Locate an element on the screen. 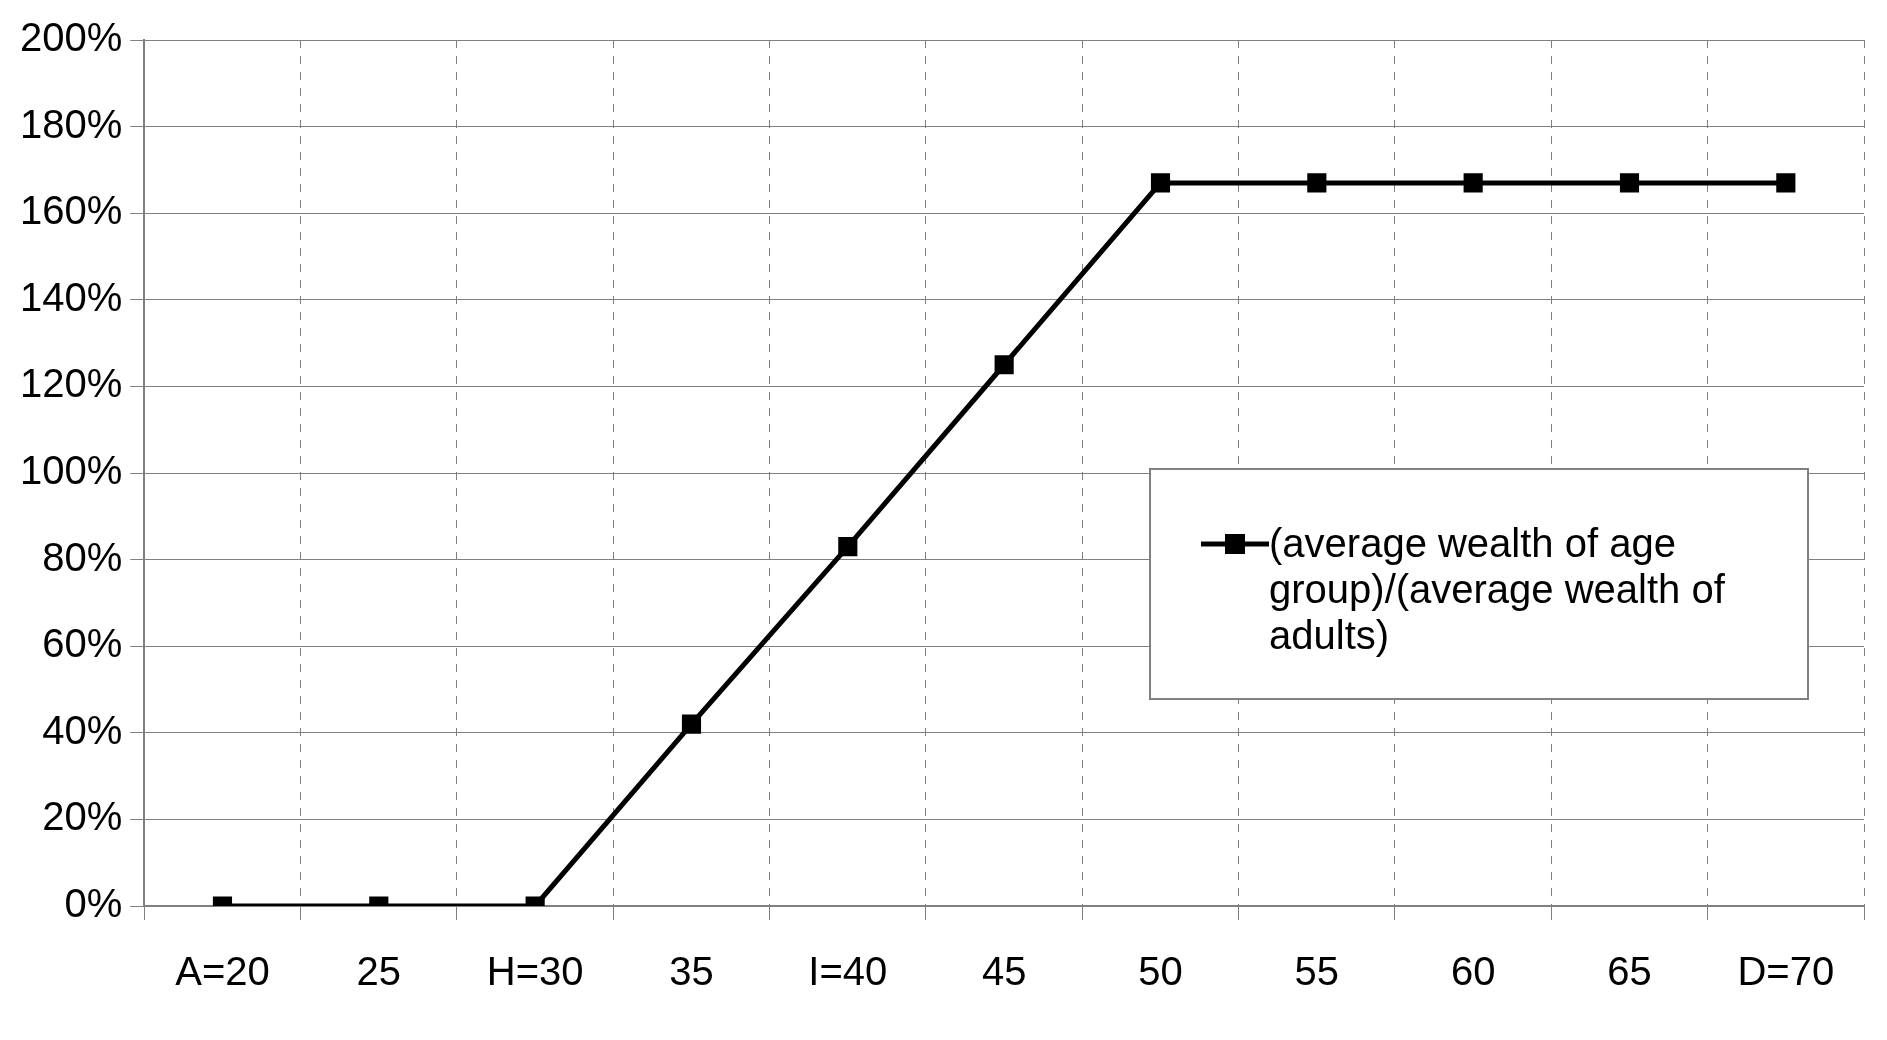 The image size is (1887, 1040). x-tick-label: 60 is located at coordinates (1473, 971).